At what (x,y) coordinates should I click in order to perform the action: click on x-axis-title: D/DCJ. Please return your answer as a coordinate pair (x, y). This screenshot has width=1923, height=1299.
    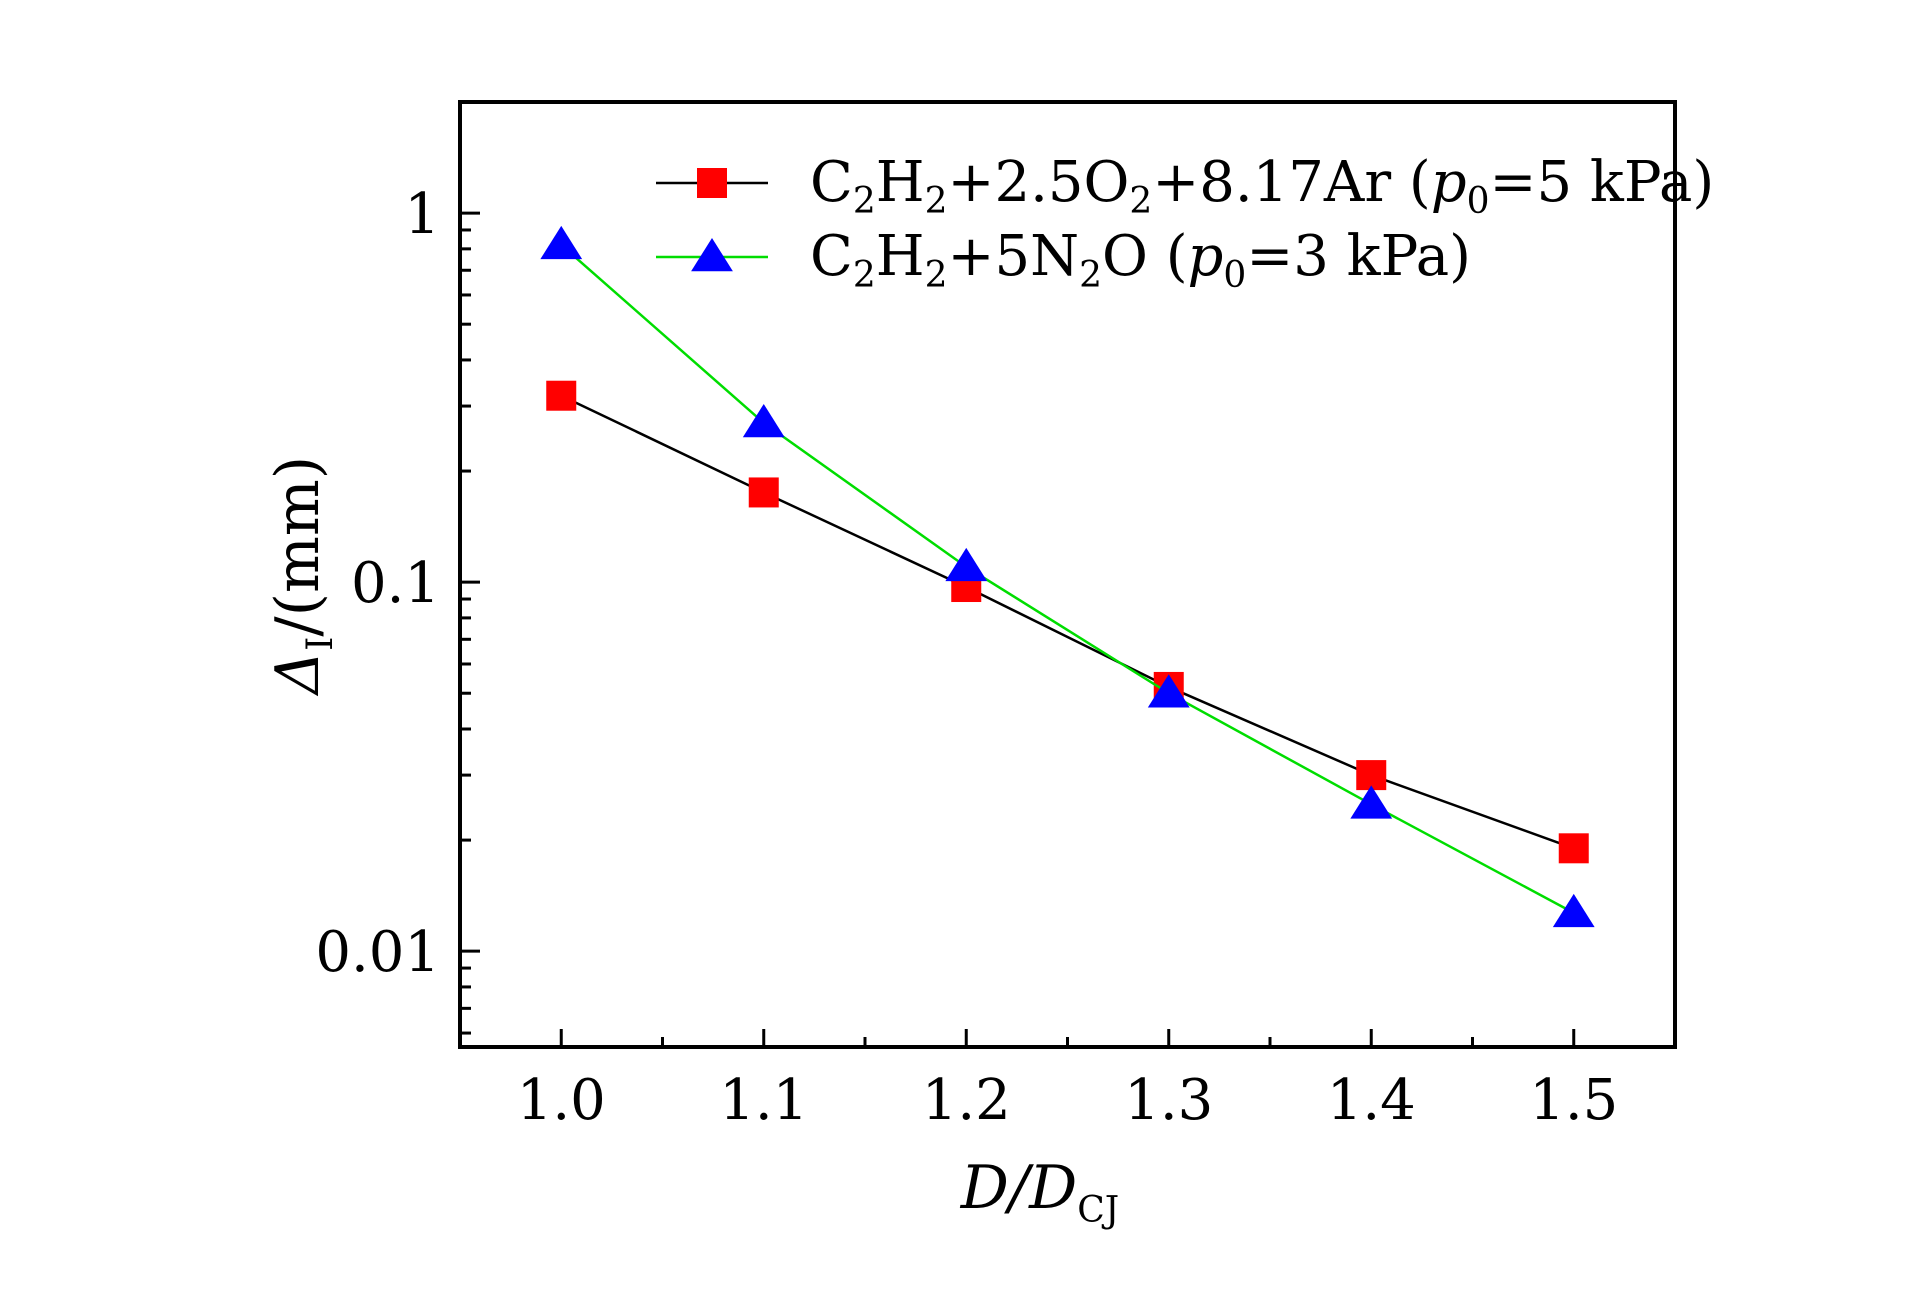
    Looking at the image, I should click on (1039, 1192).